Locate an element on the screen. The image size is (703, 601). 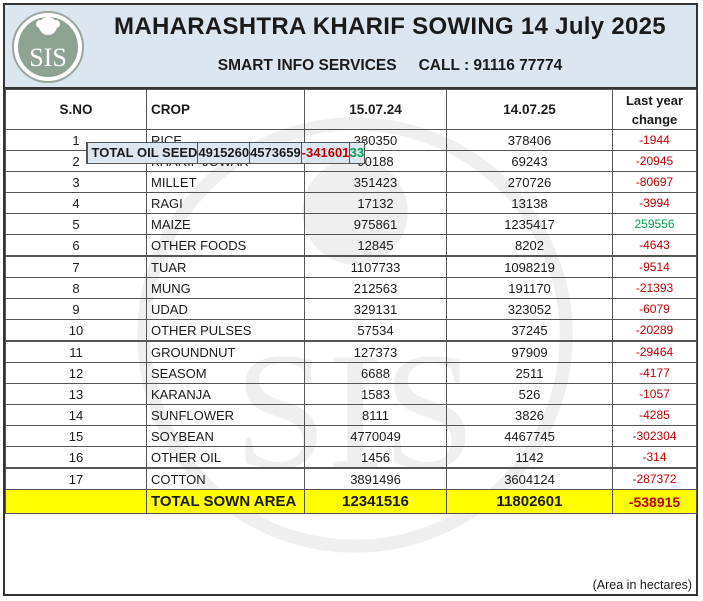
crop-cell: SEASOM is located at coordinates (225, 373).